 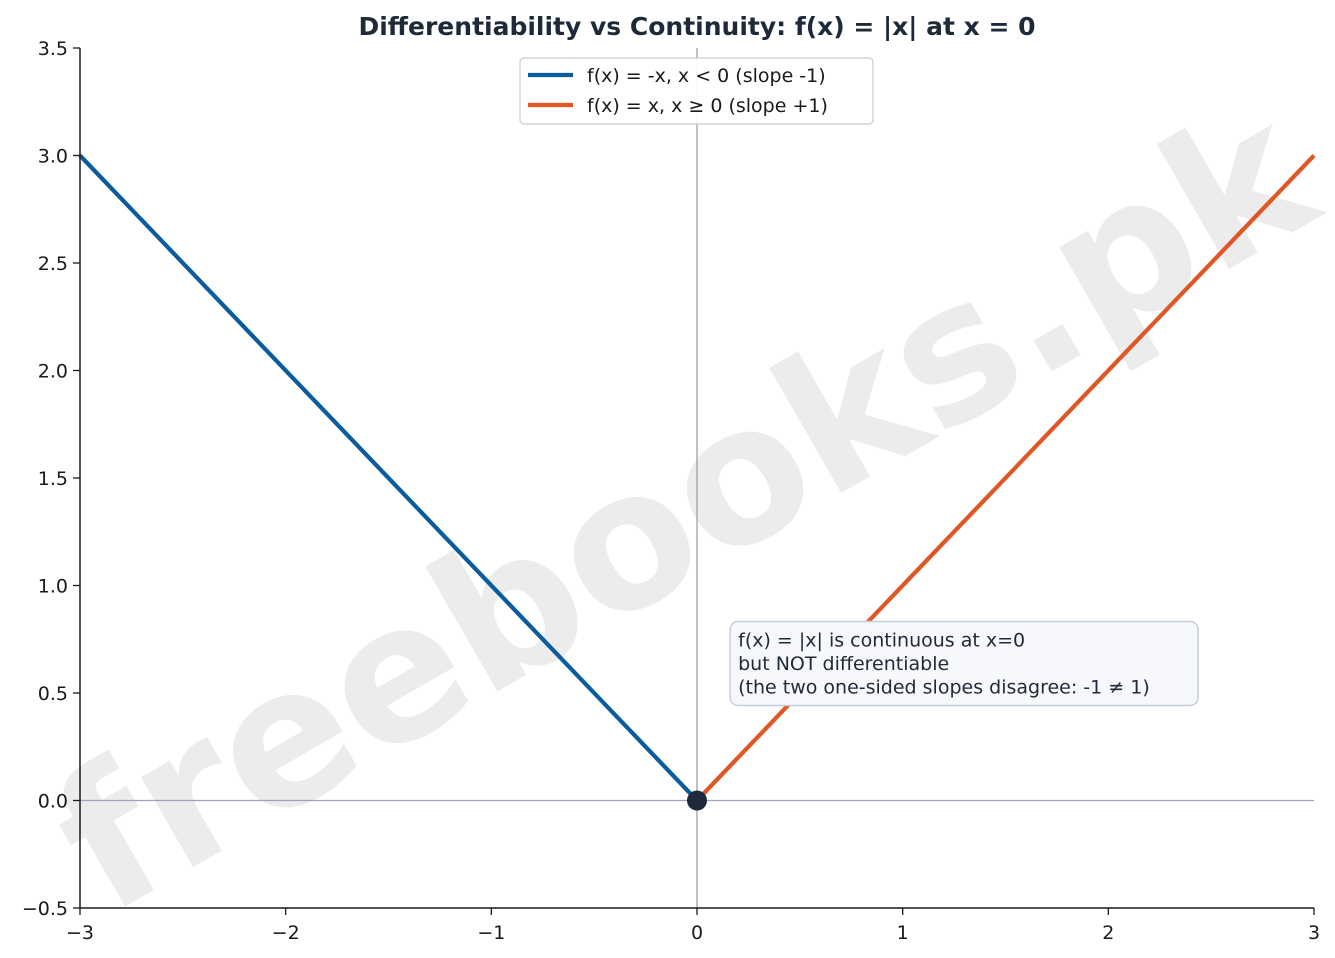 What do you see at coordinates (1108, 933) in the screenshot?
I see `x-tick-label: 2` at bounding box center [1108, 933].